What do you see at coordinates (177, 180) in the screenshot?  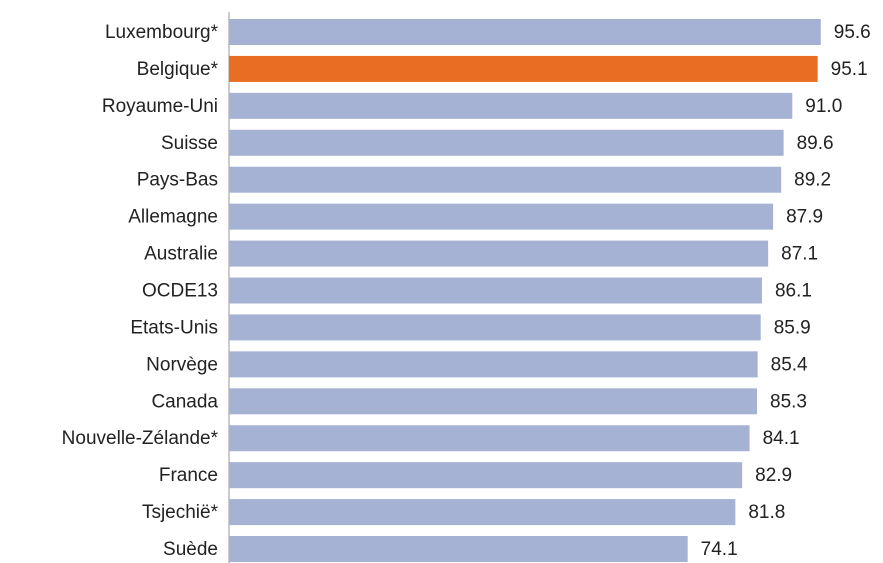 I see `category-label: Pays-Bas` at bounding box center [177, 180].